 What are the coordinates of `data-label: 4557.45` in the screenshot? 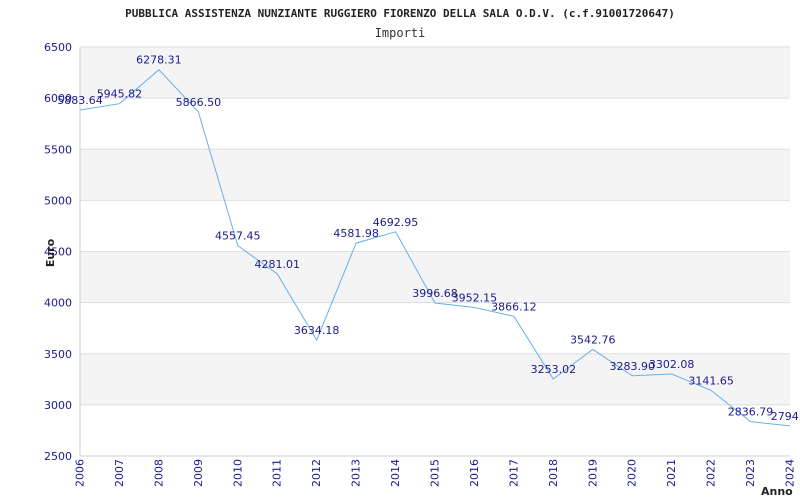 It's located at (238, 236).